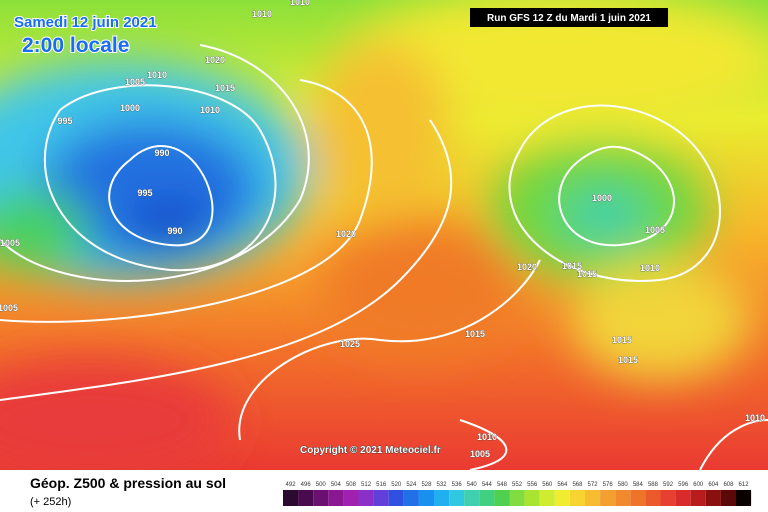 The width and height of the screenshot is (768, 512). Describe the element at coordinates (517, 485) in the screenshot. I see `color-scale-label: 552` at that location.